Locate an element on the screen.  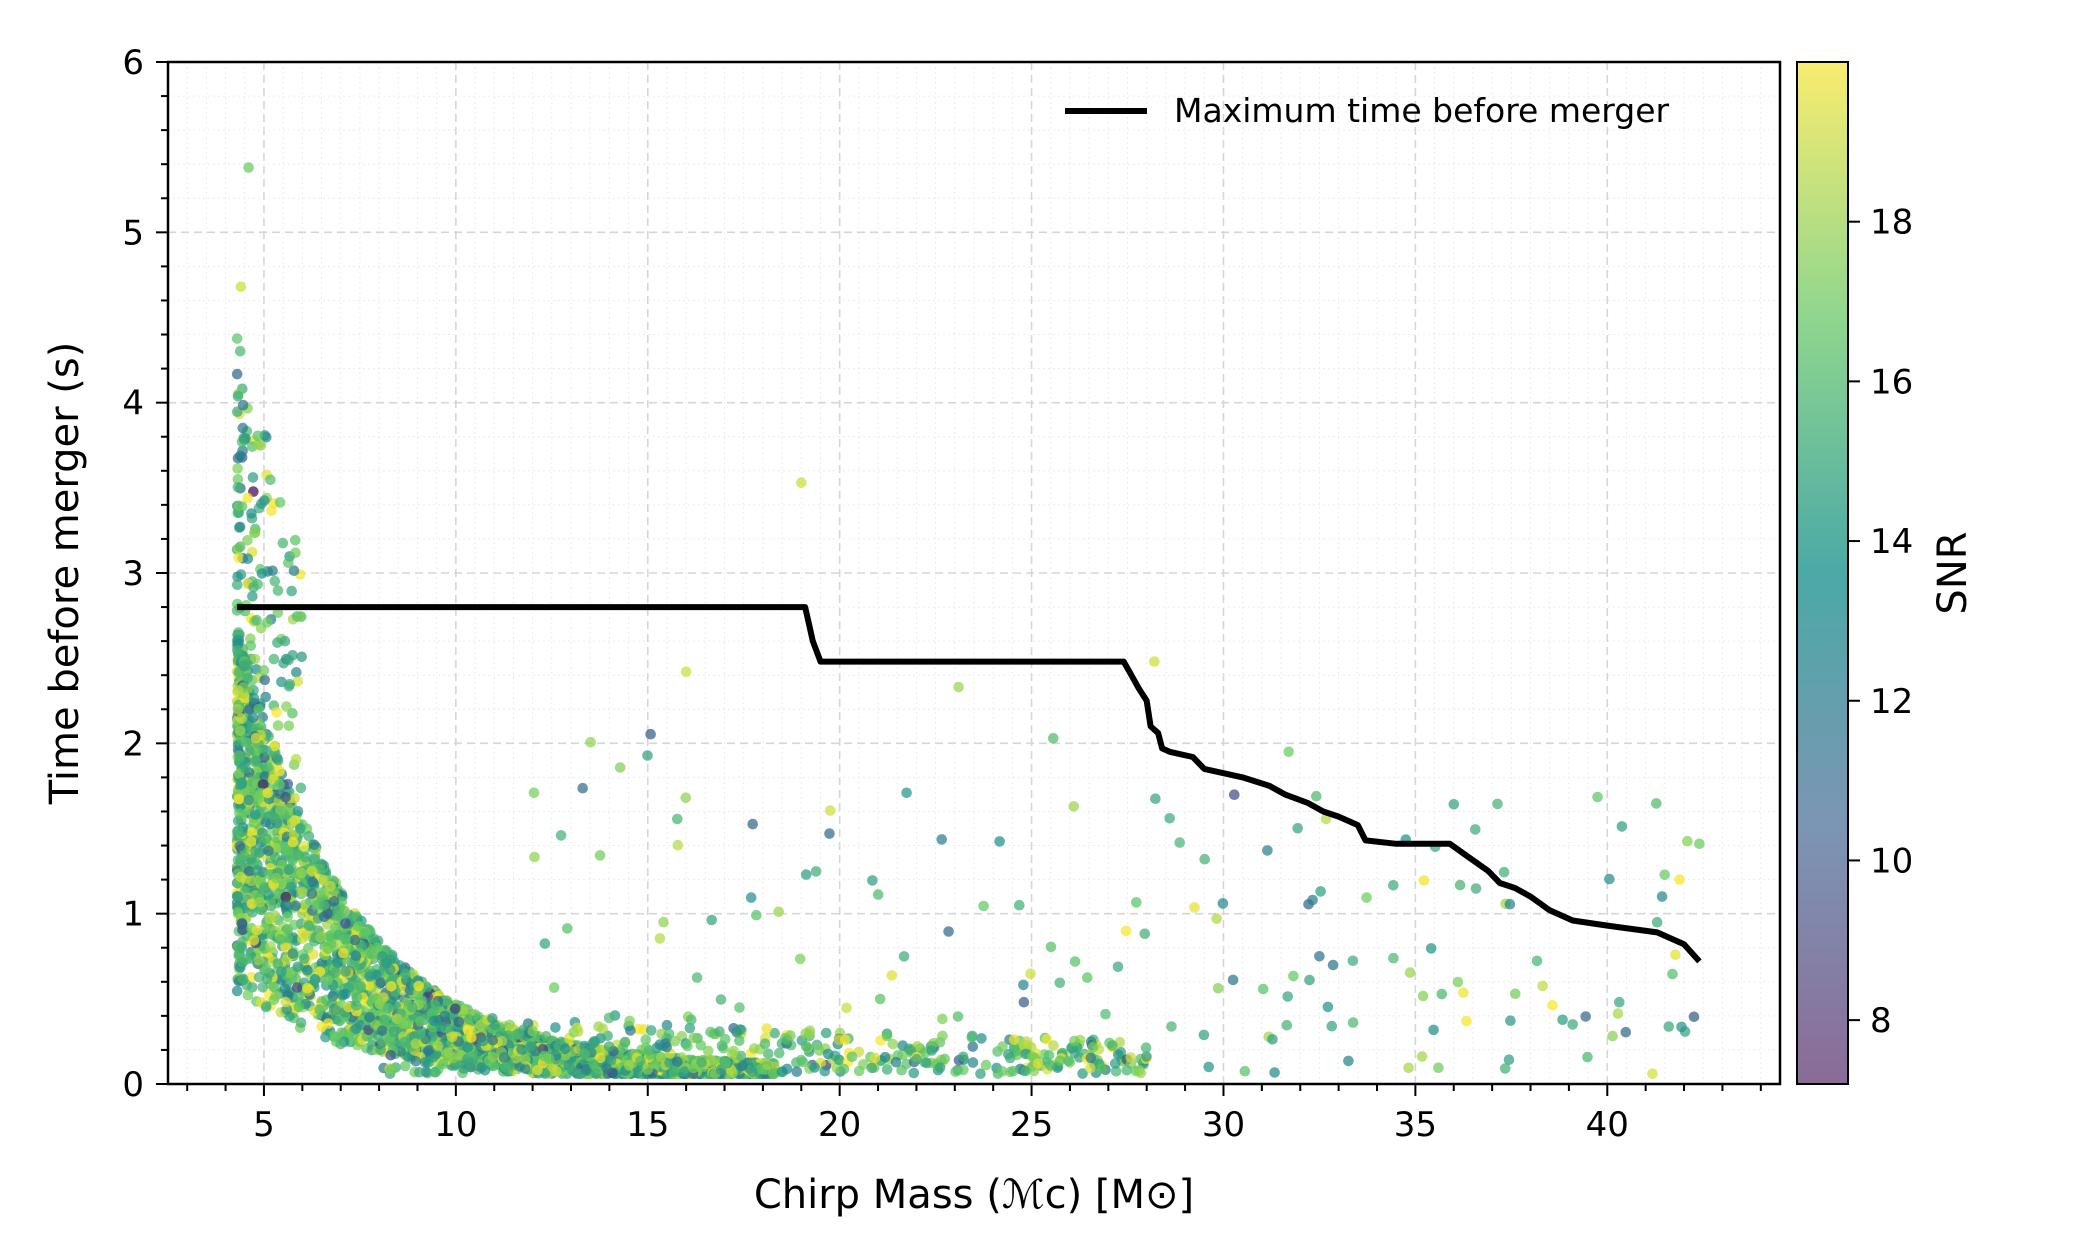
colorbar-tick-label: 8 is located at coordinates (1881, 1021).